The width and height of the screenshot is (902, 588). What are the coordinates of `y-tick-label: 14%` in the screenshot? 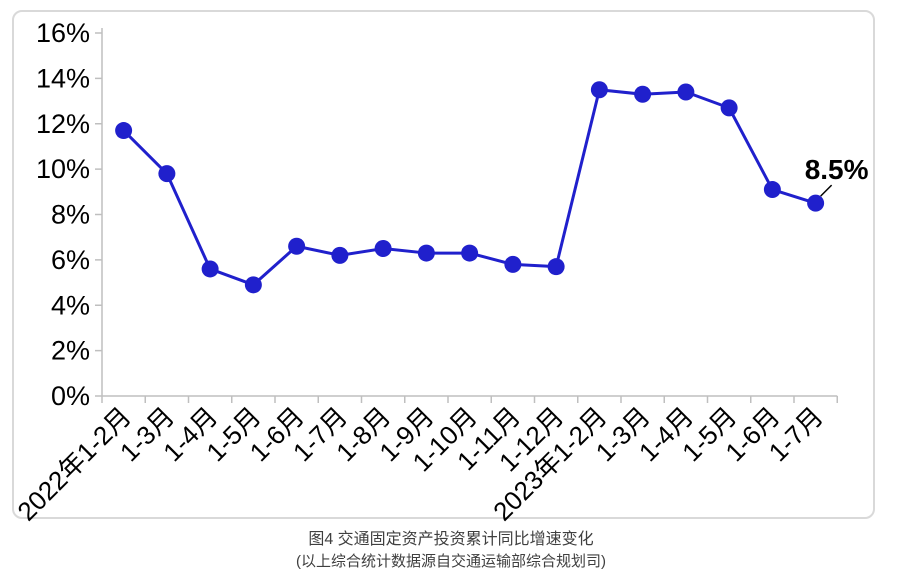 It's located at (63, 78).